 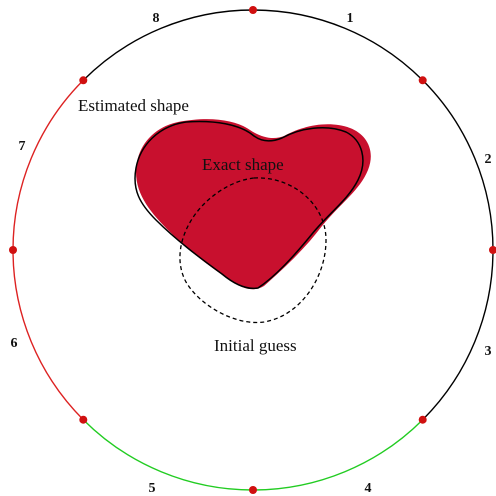 I want to click on segment-number-6: 6, so click(x=14, y=343).